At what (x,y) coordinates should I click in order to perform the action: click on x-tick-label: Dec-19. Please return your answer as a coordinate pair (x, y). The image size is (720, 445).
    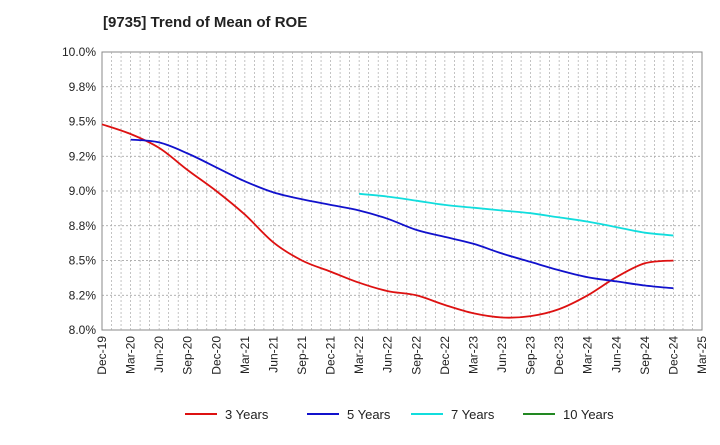
    Looking at the image, I should click on (102, 355).